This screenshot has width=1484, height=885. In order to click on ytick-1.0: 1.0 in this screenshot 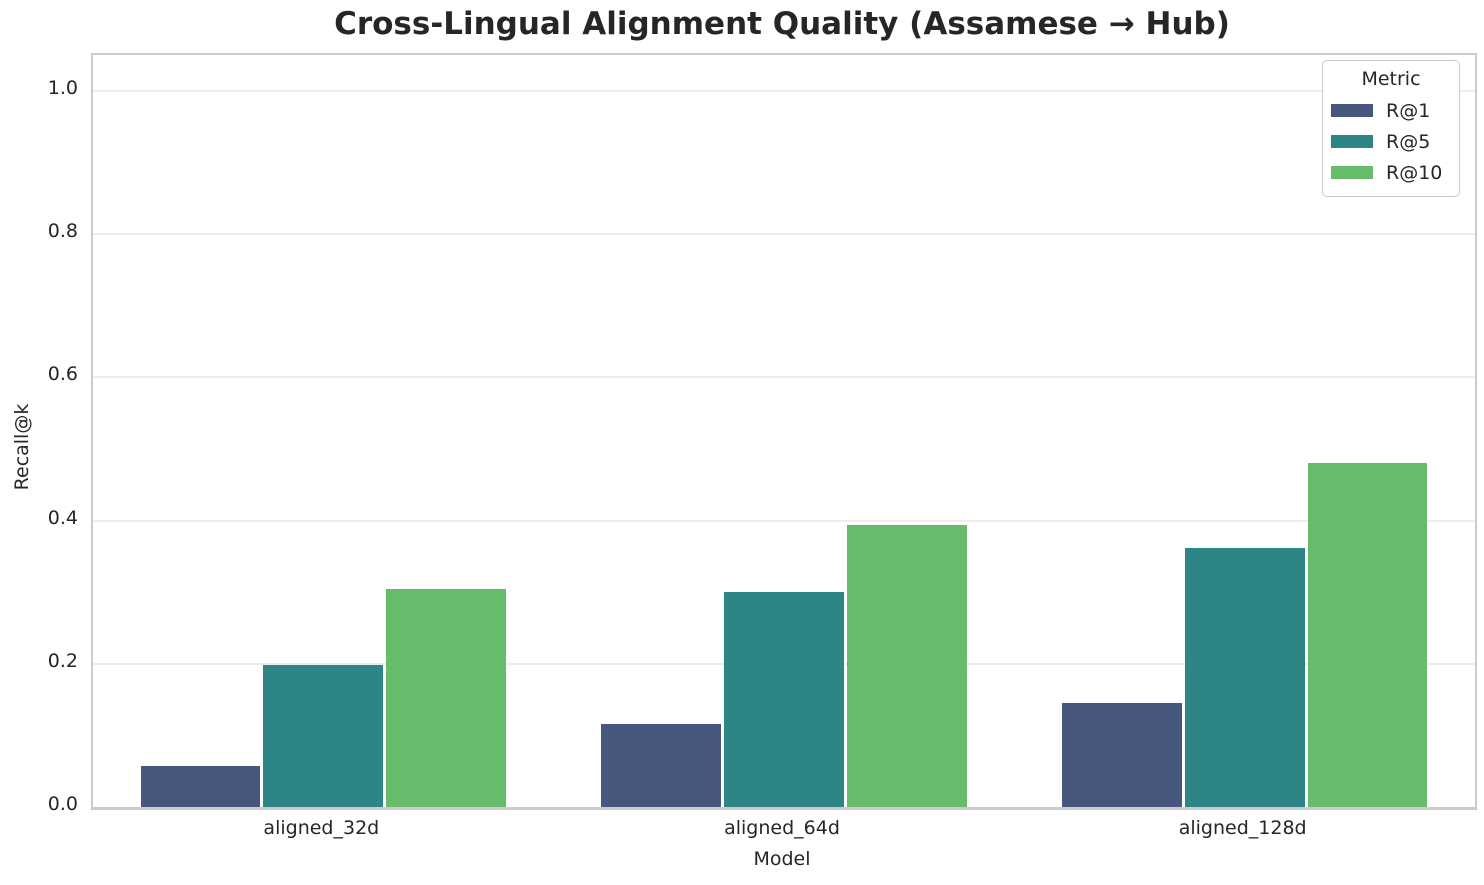, I will do `click(62, 87)`.